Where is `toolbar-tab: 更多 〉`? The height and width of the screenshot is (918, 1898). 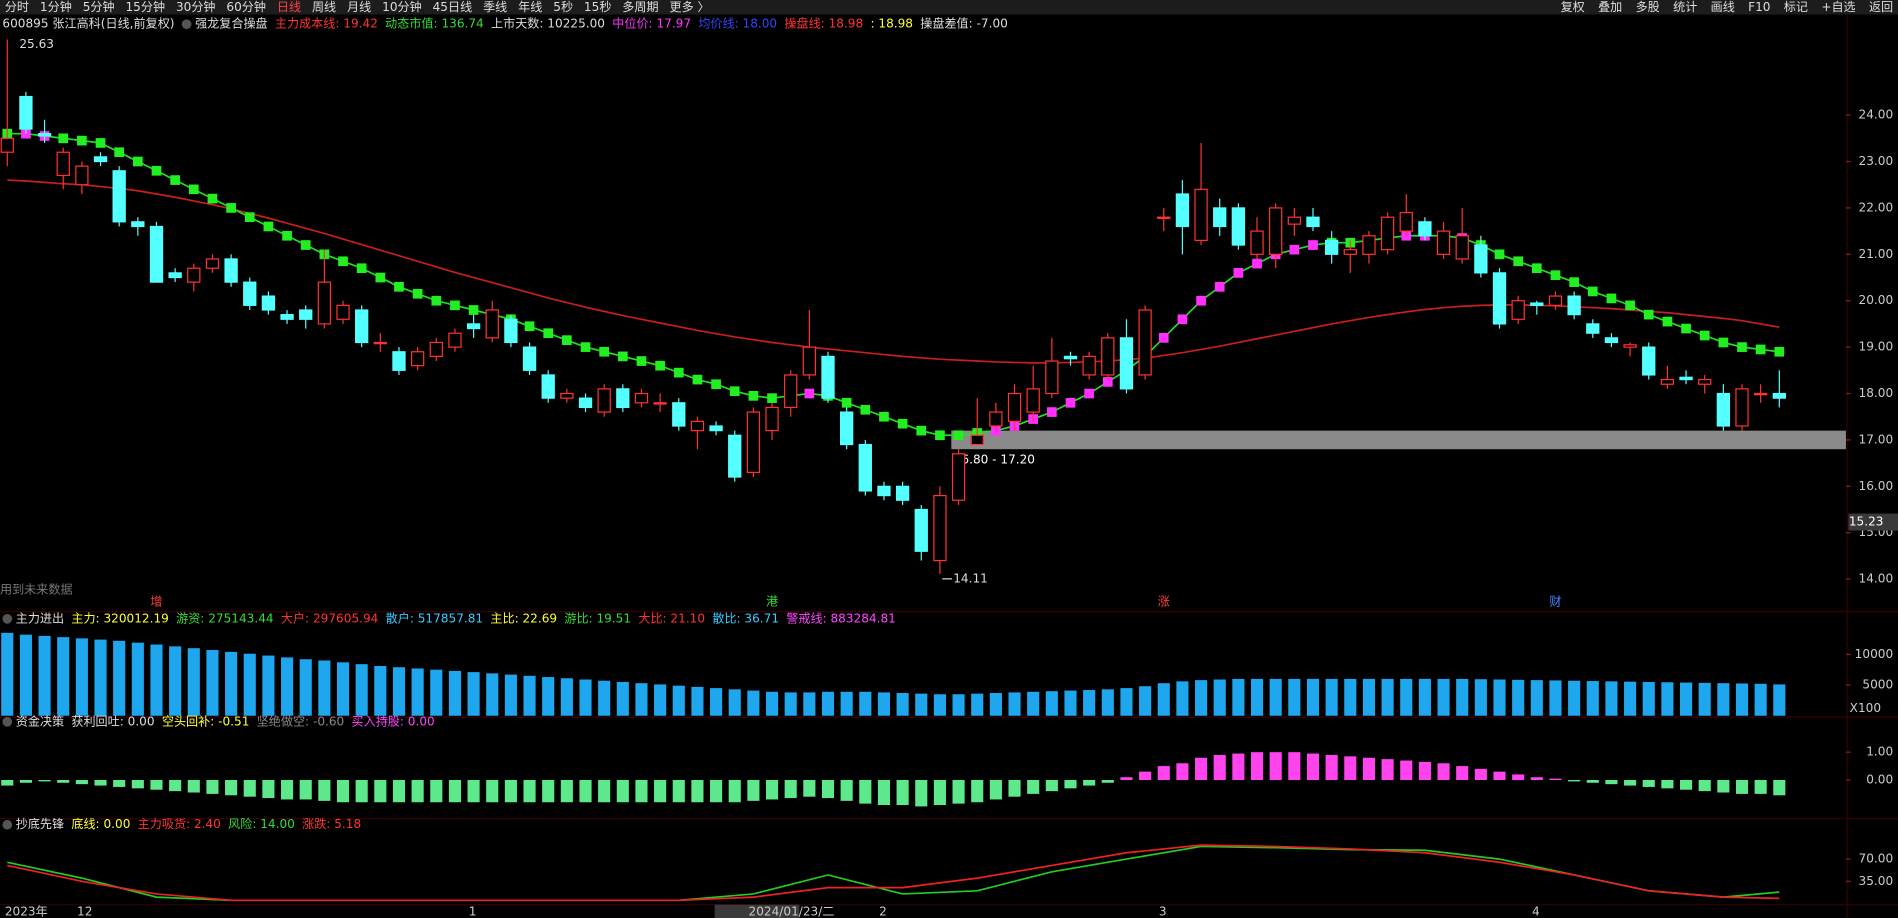 toolbar-tab: 更多 〉 is located at coordinates (689, 7).